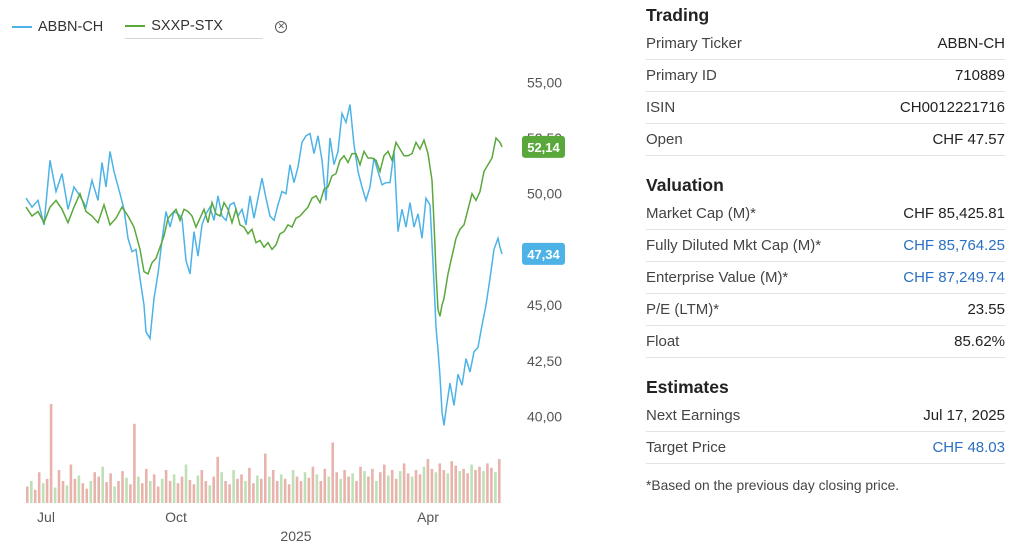 The height and width of the screenshot is (555, 1024). I want to click on value-primary-ticker: ABBN-CH, so click(971, 43).